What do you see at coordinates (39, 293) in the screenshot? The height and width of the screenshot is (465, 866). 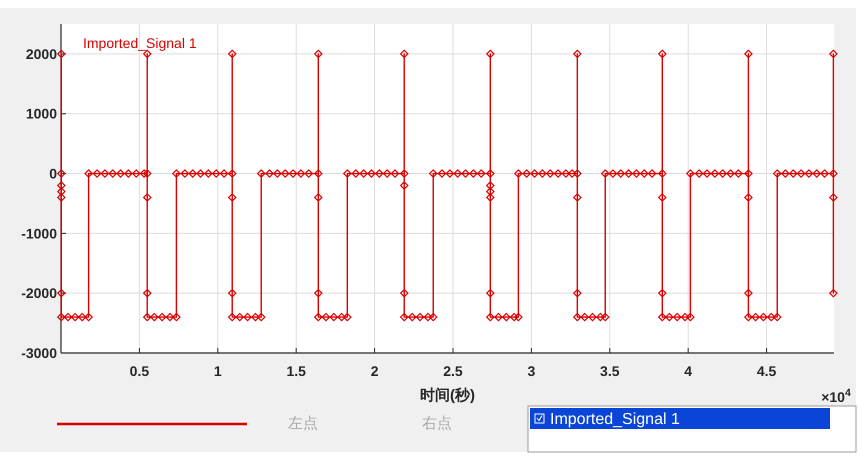 I see `y-tick-label: -2000` at bounding box center [39, 293].